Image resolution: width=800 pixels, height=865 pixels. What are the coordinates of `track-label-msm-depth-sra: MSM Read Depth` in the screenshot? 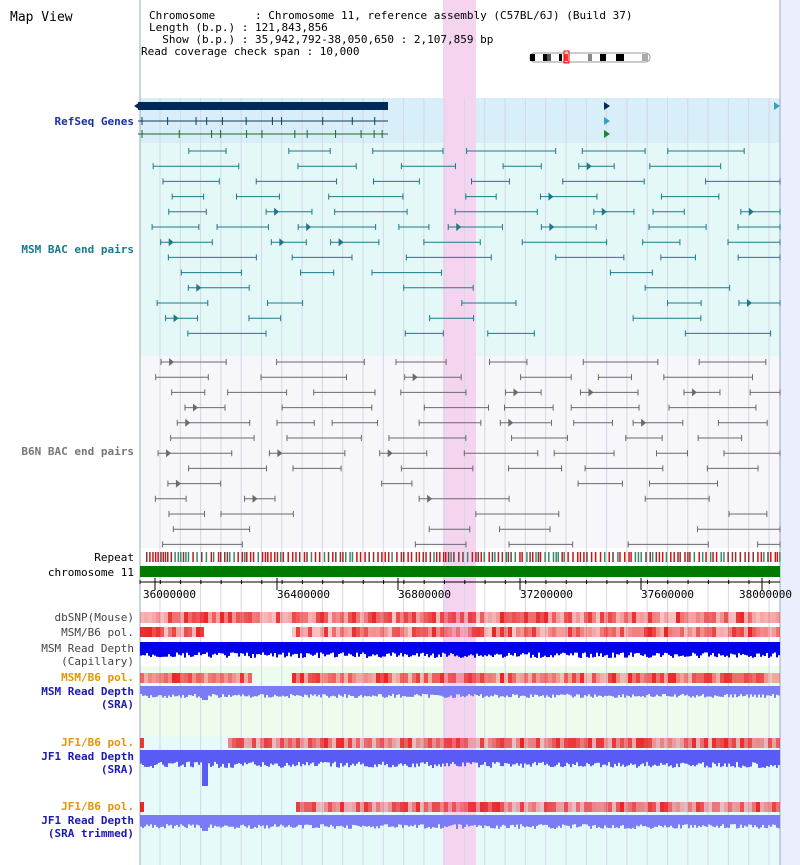 It's located at (87, 691).